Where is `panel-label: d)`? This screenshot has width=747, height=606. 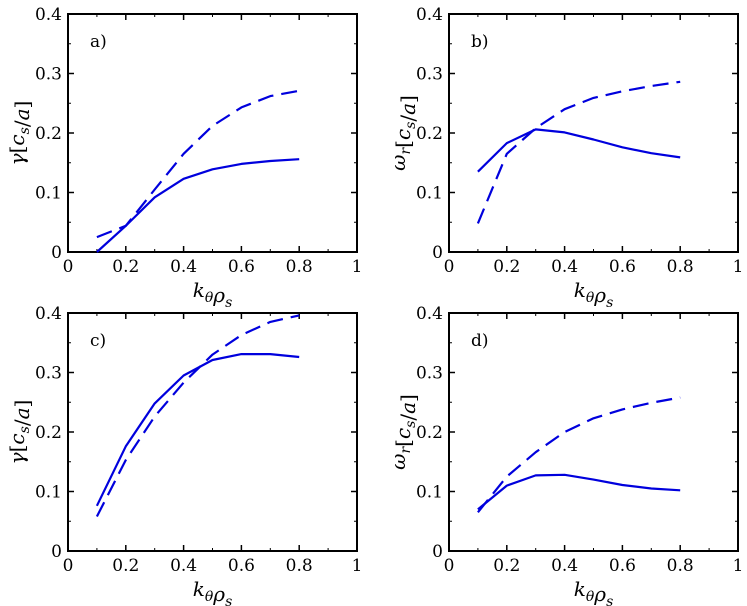 panel-label: d) is located at coordinates (480, 341).